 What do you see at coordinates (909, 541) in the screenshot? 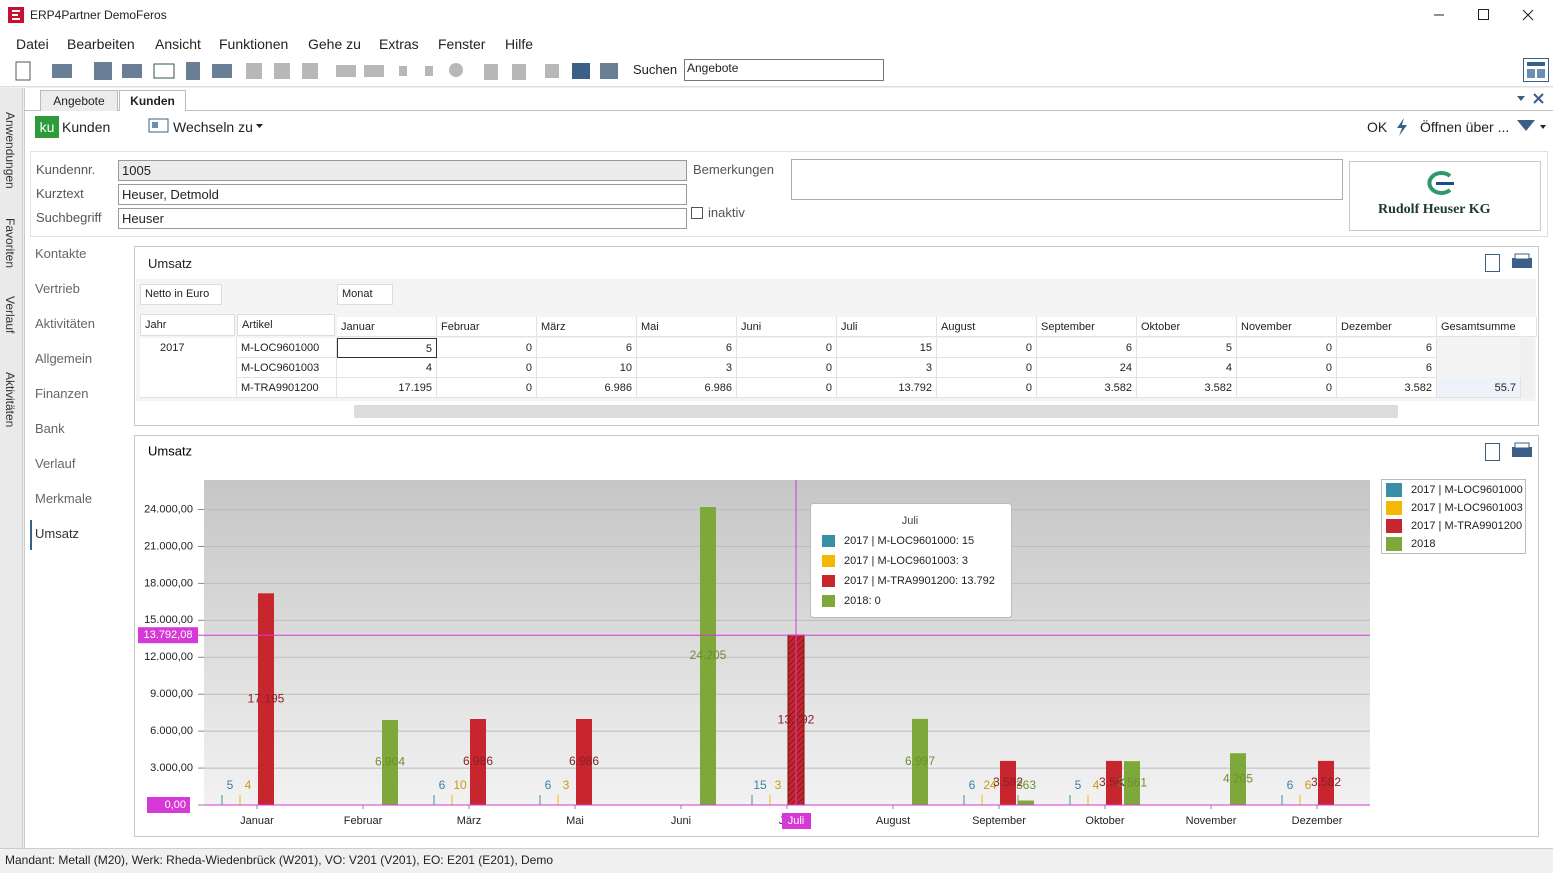
I see `tooltip-item: 2017 | M-LOC9601000: 15` at bounding box center [909, 541].